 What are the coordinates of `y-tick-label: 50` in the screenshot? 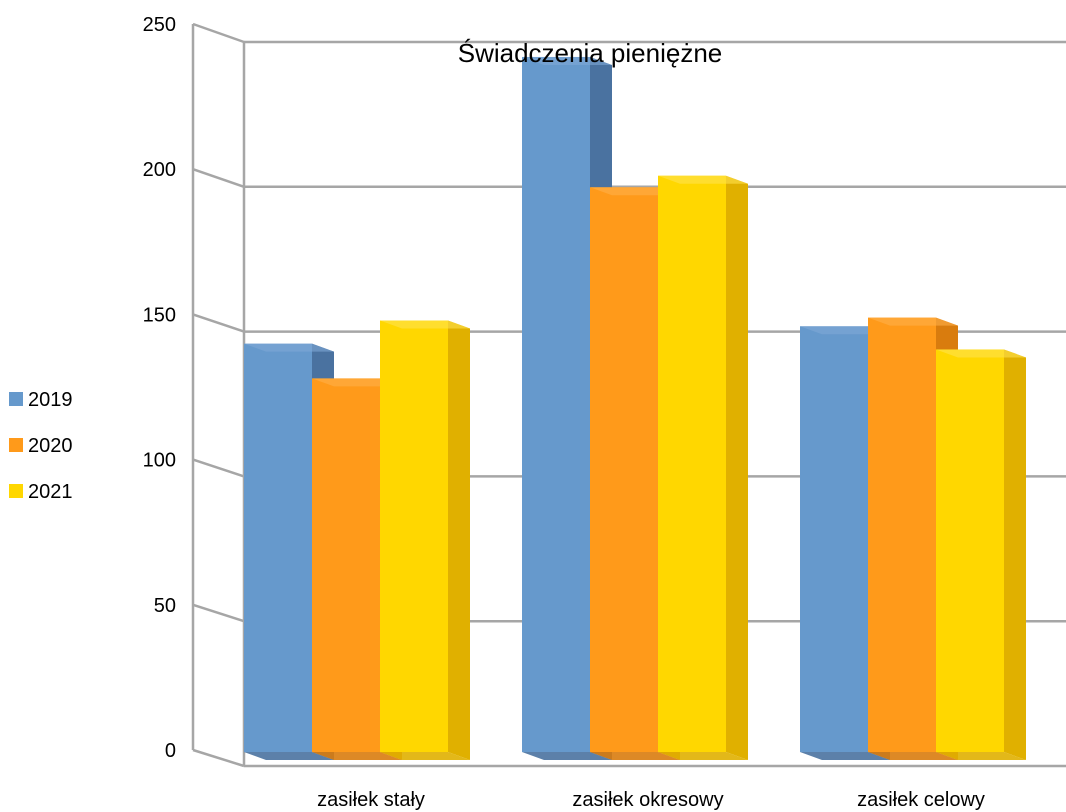 It's located at (165, 606).